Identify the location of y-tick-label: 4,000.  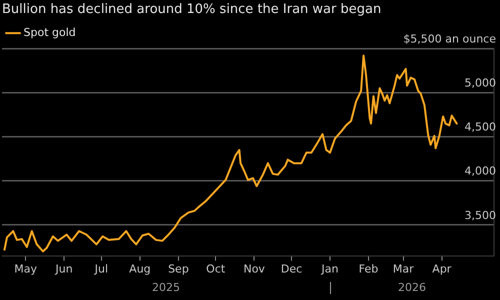
(480, 171).